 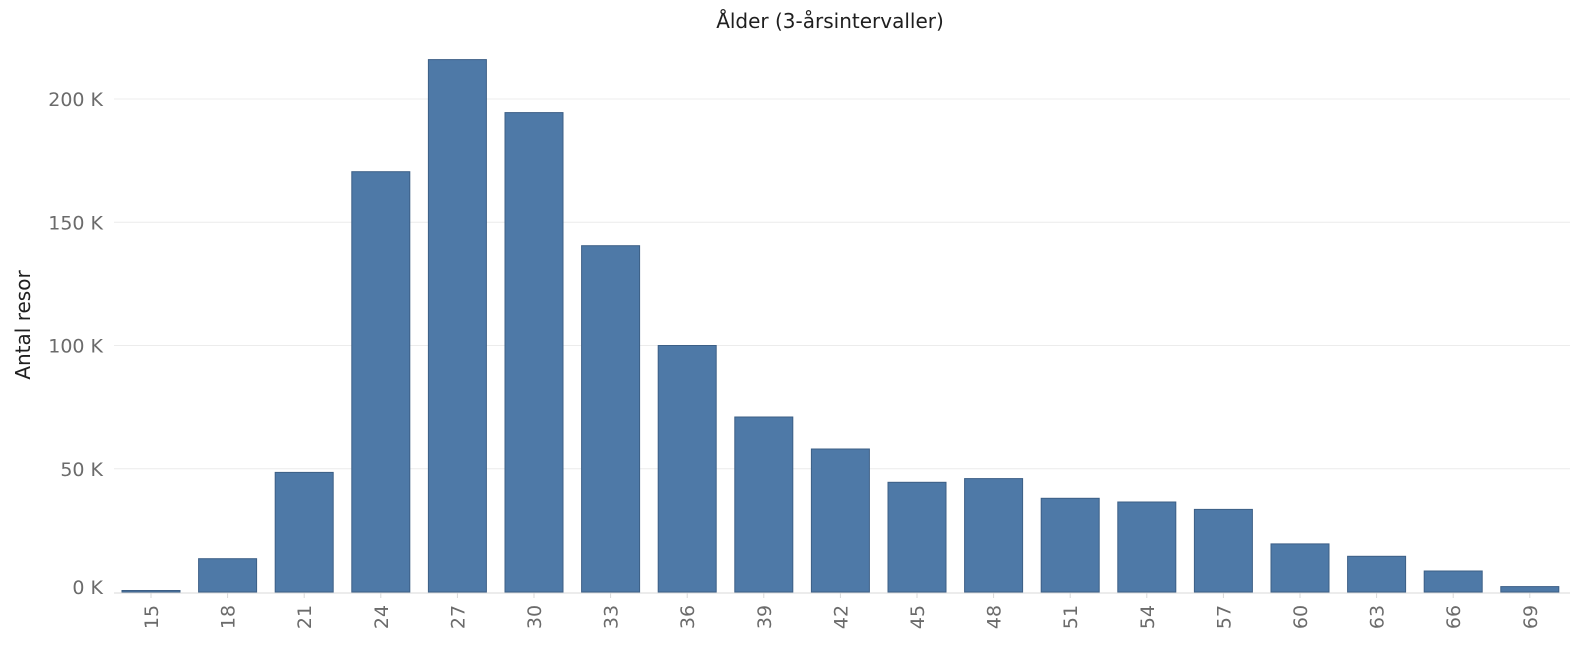 I want to click on x-tick-label-60: 60, so click(x=1301, y=617).